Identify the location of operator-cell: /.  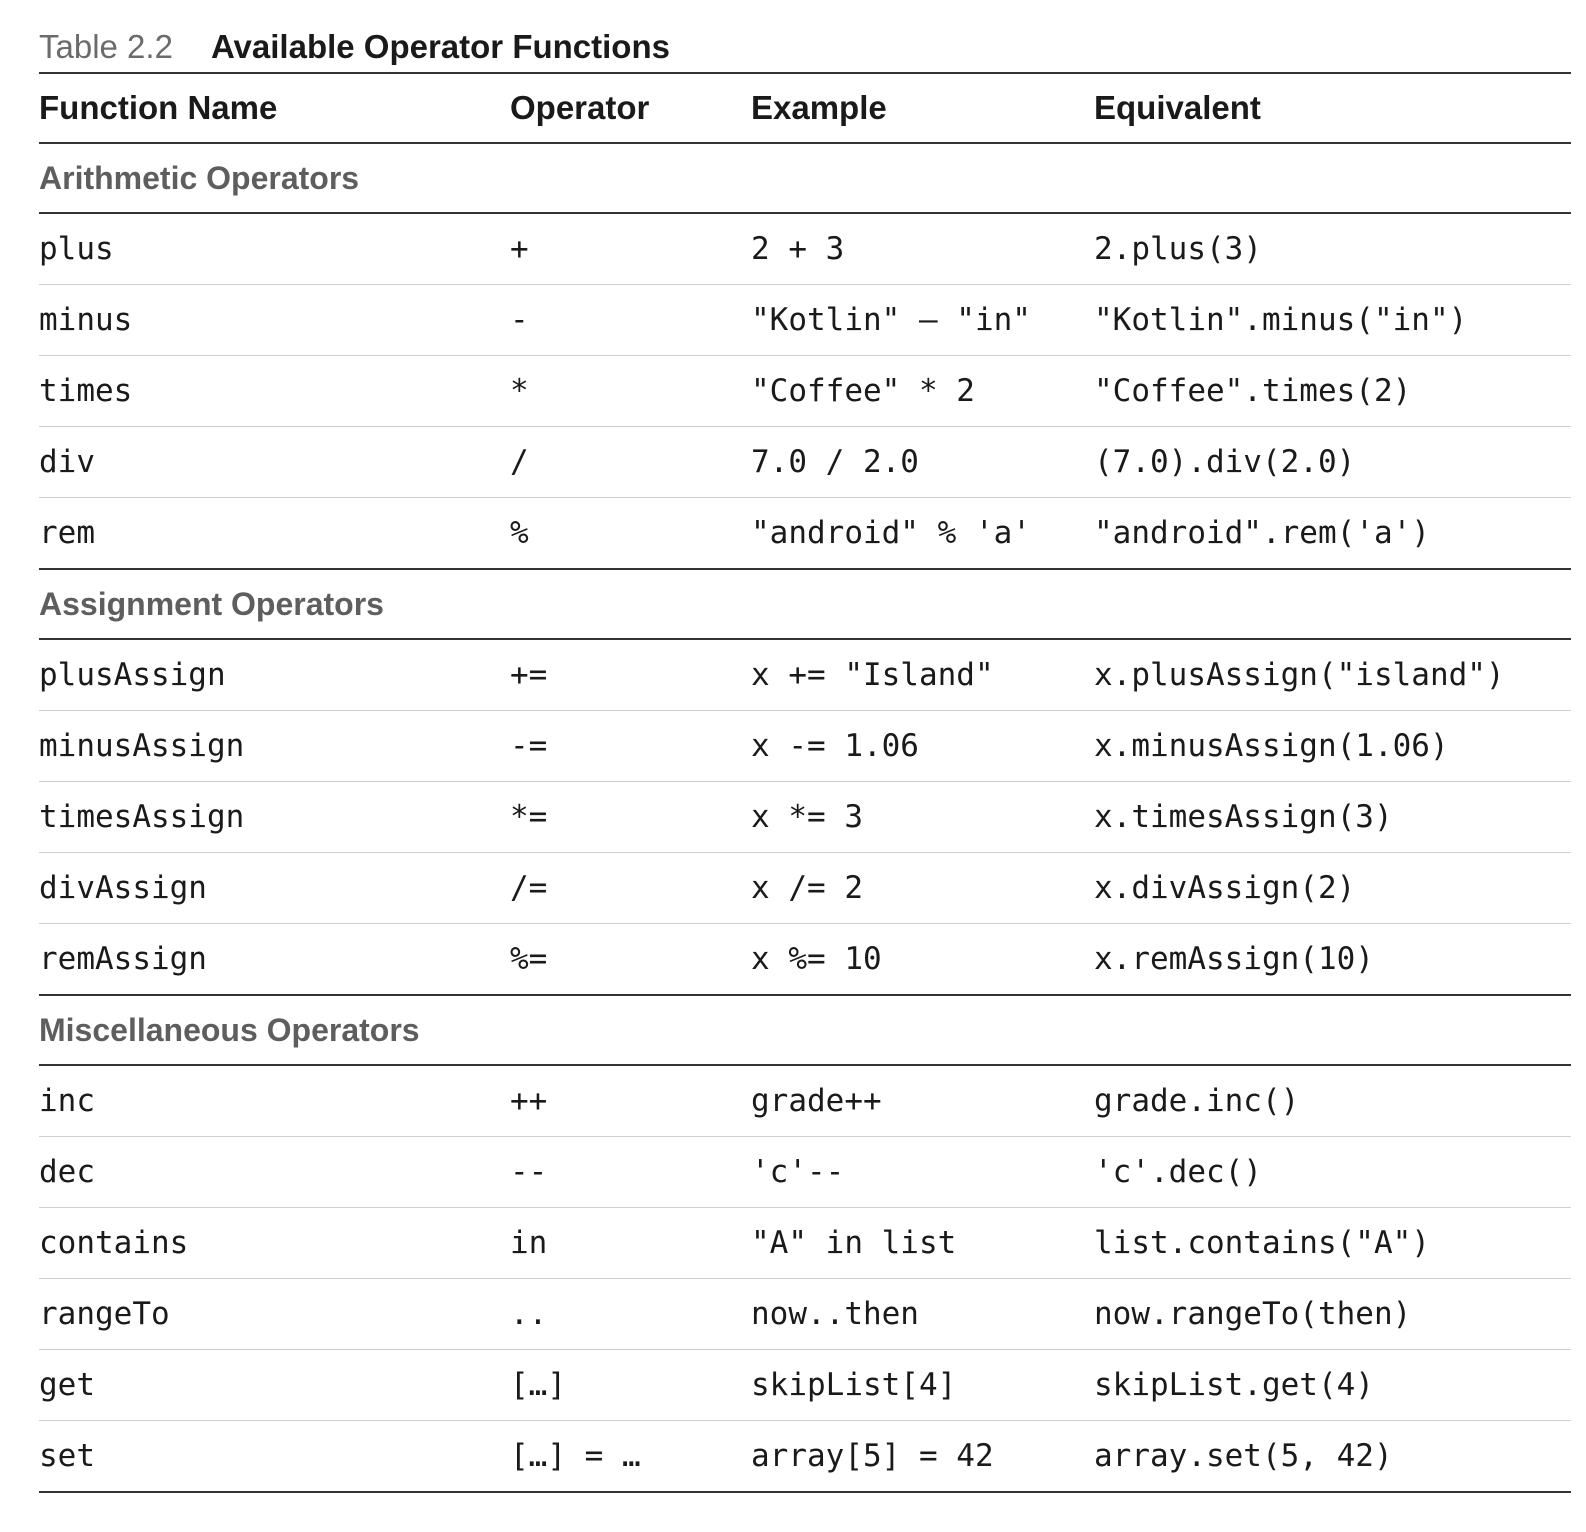
(519, 462).